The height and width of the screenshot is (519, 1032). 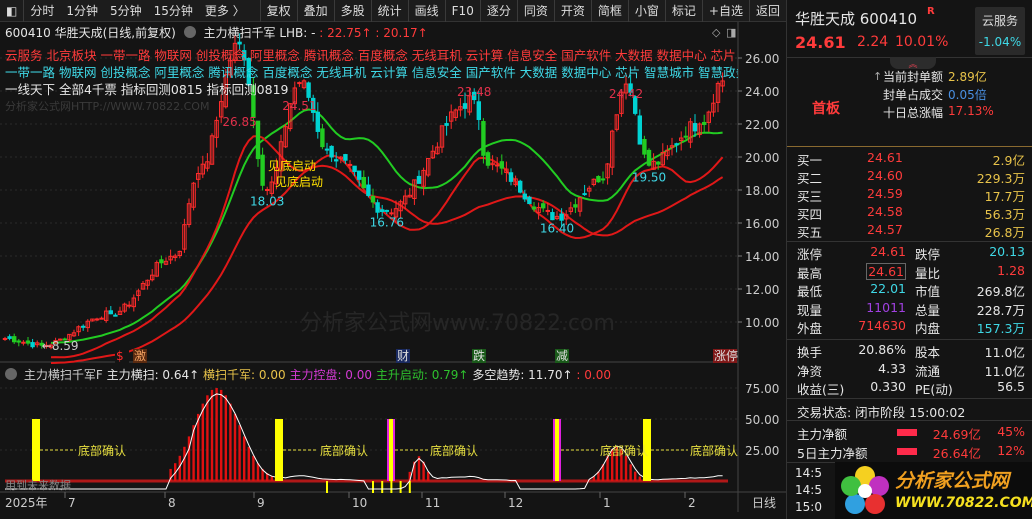 What do you see at coordinates (810, 328) in the screenshot?
I see `stat-label: 外盘` at bounding box center [810, 328].